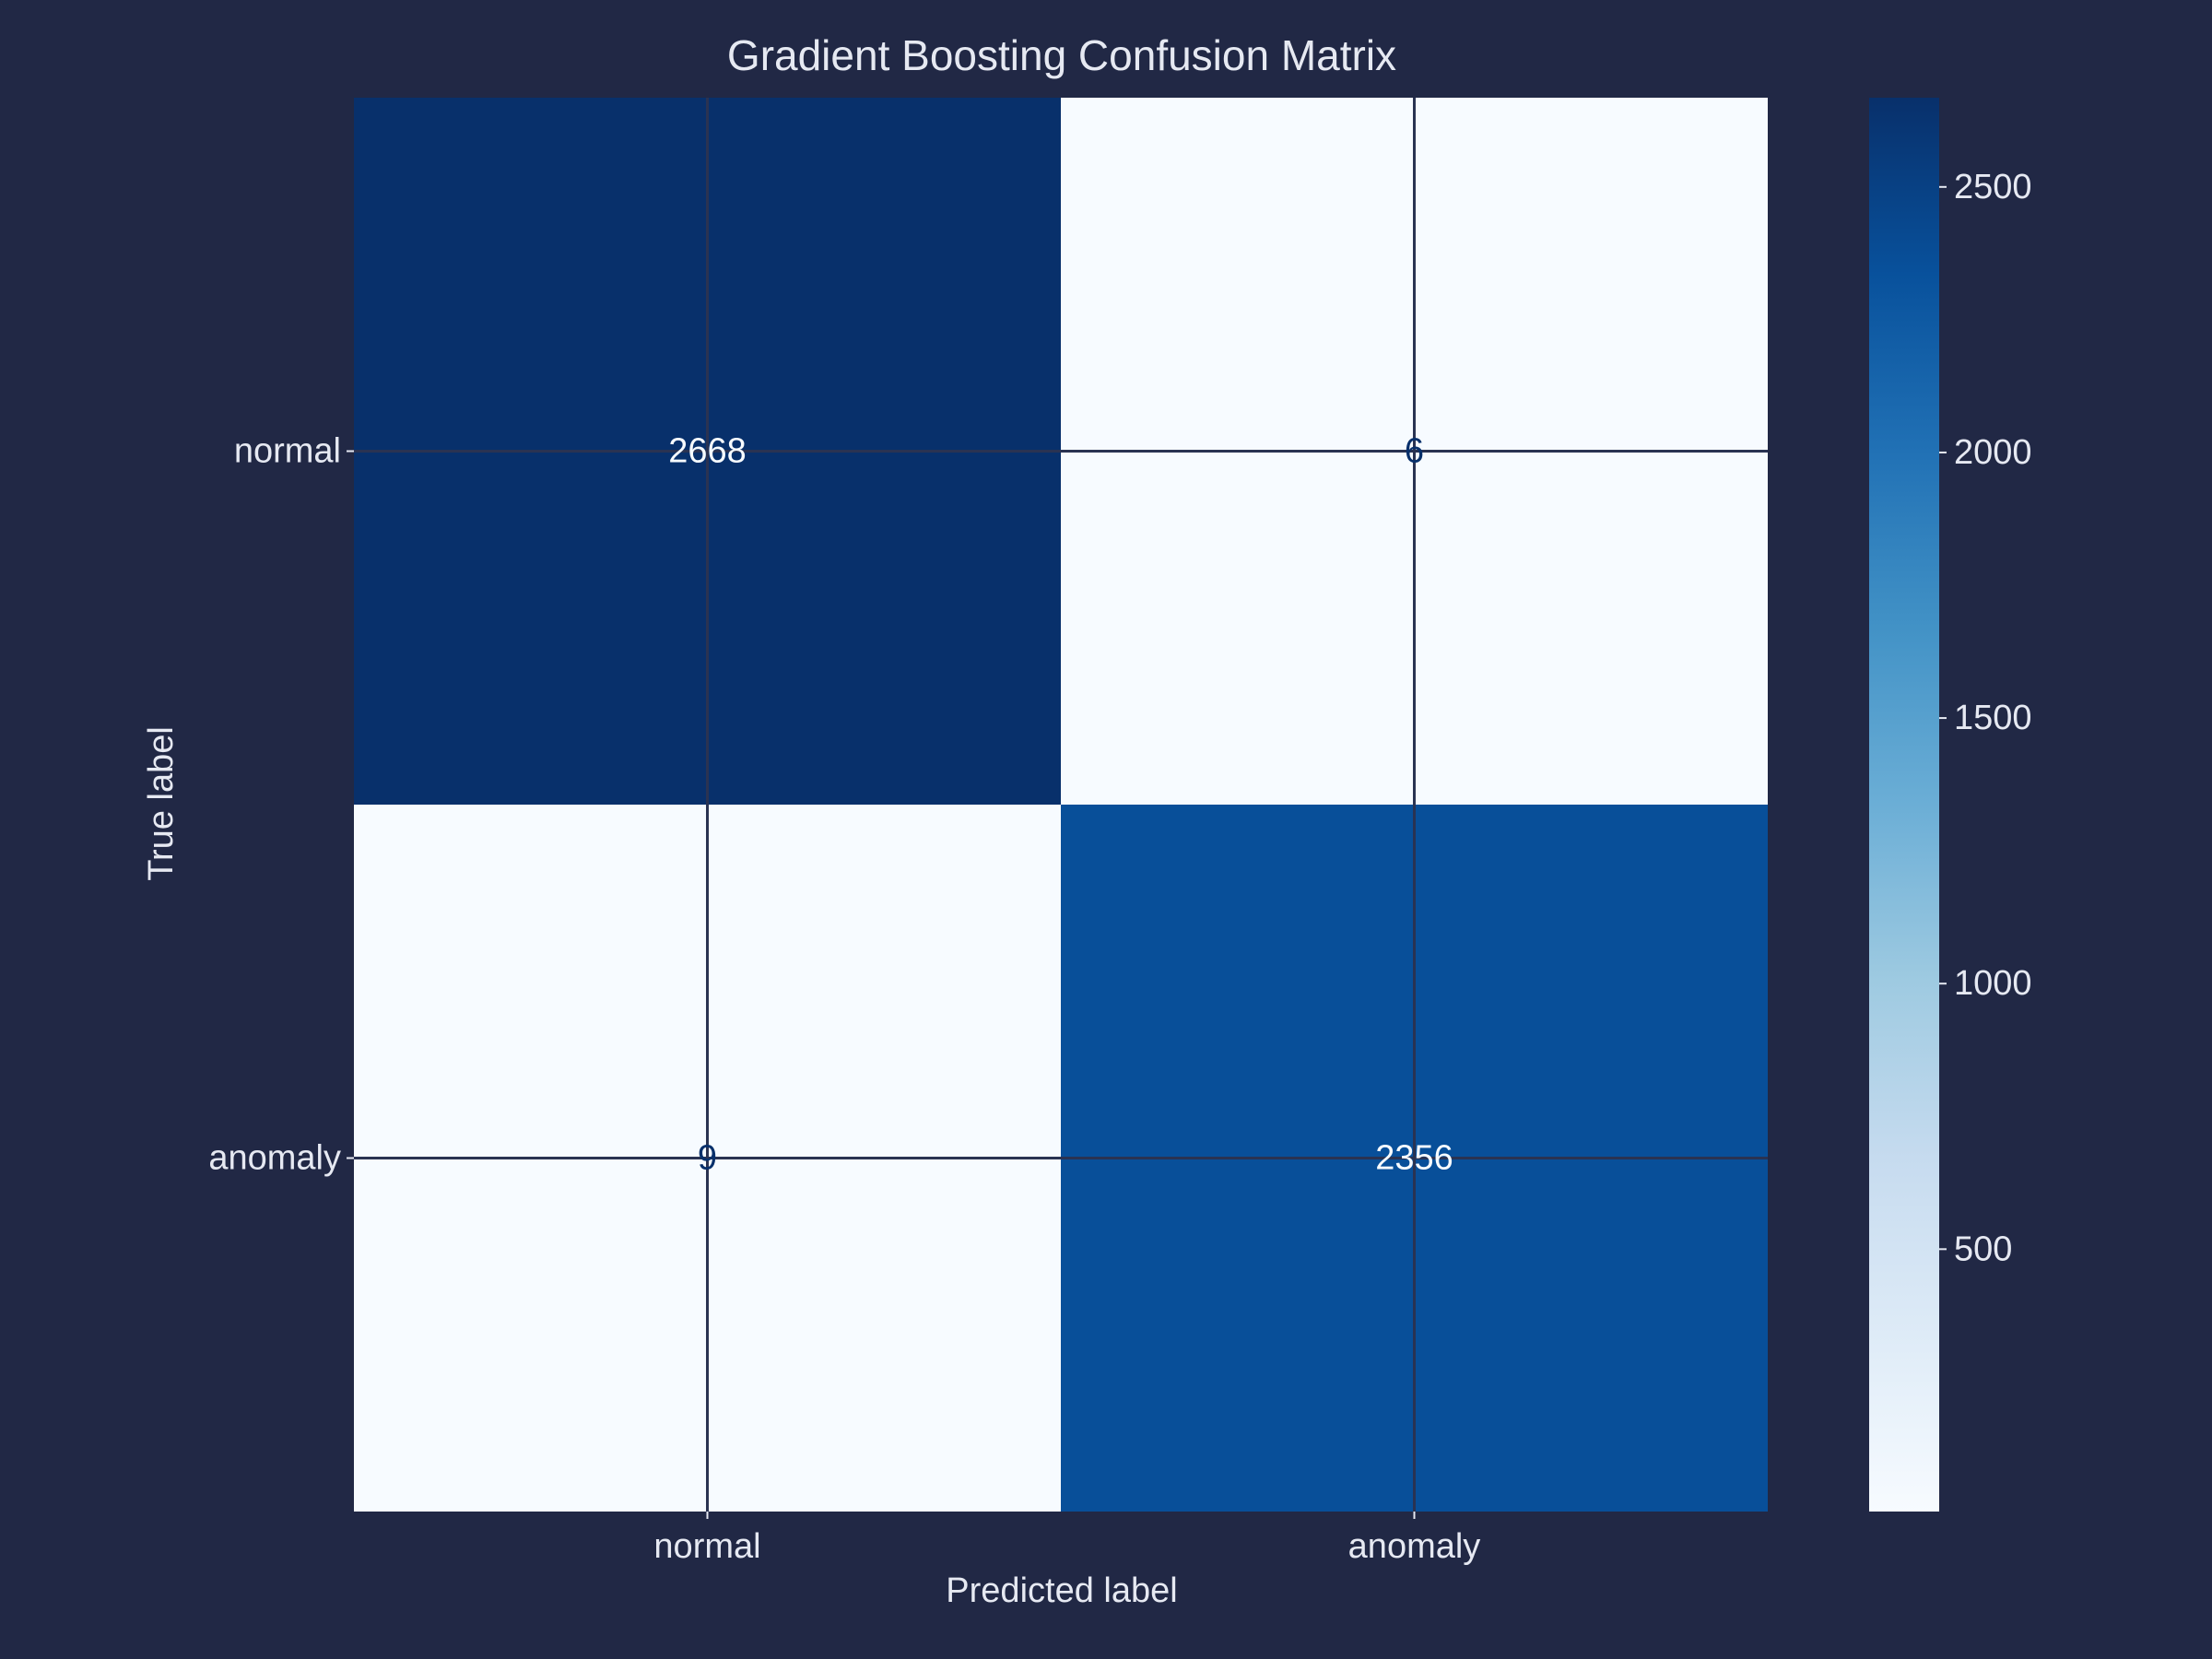 Image resolution: width=2212 pixels, height=1659 pixels. Describe the element at coordinates (1904, 805) in the screenshot. I see `colorbar-gradient` at that location.